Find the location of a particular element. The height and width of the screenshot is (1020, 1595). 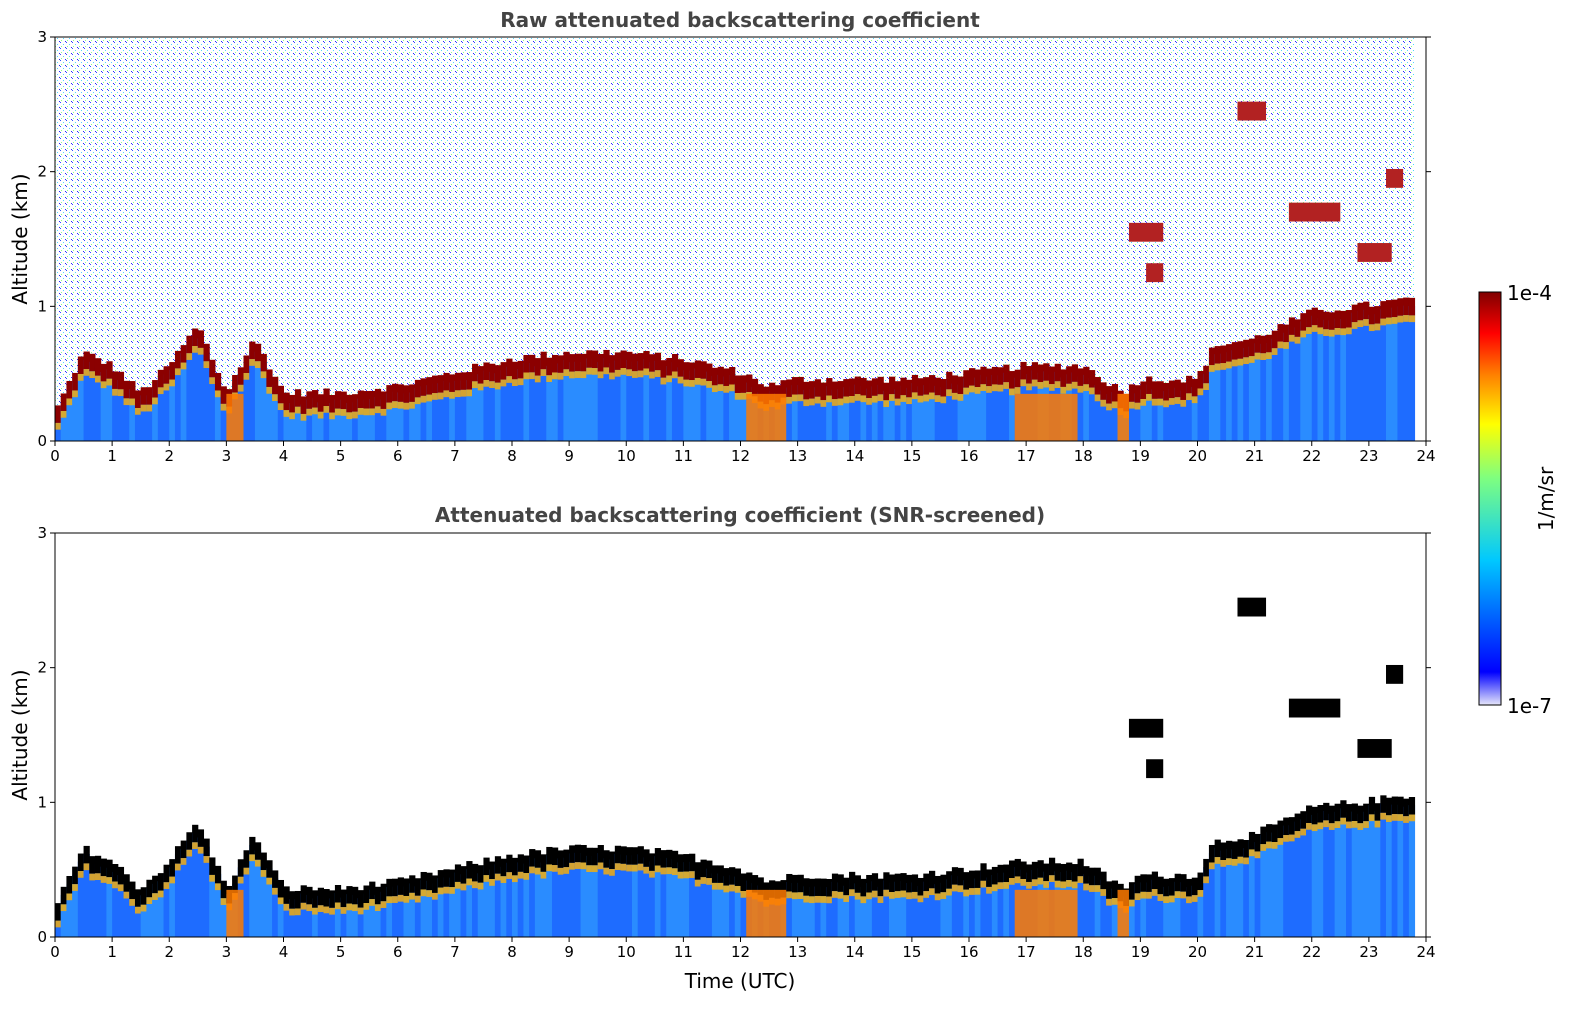

x-tick-label: 22 is located at coordinates (1311, 456).